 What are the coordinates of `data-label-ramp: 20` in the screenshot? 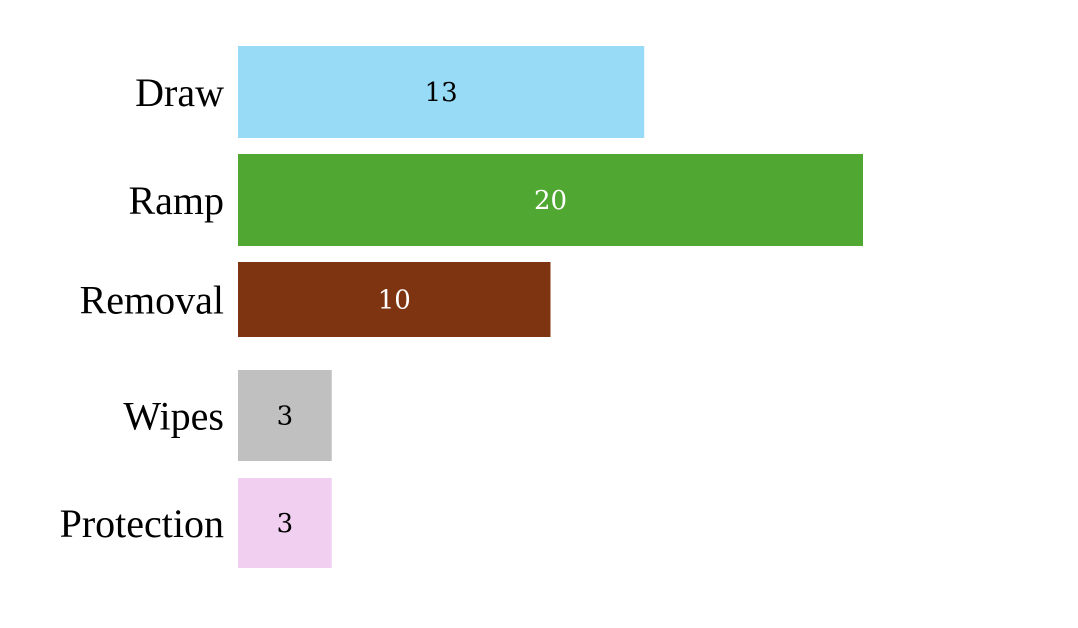 It's located at (550, 201).